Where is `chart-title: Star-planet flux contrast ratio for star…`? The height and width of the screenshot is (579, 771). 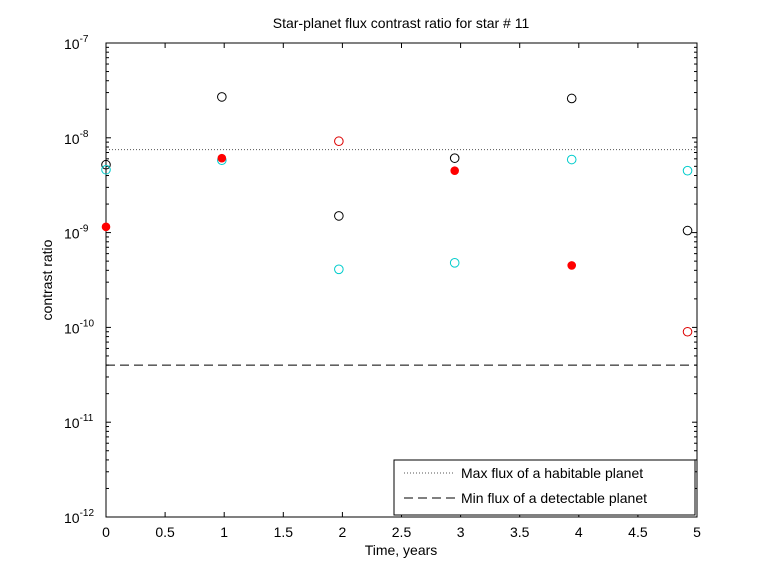 chart-title: Star-planet flux contrast ratio for star… is located at coordinates (401, 23).